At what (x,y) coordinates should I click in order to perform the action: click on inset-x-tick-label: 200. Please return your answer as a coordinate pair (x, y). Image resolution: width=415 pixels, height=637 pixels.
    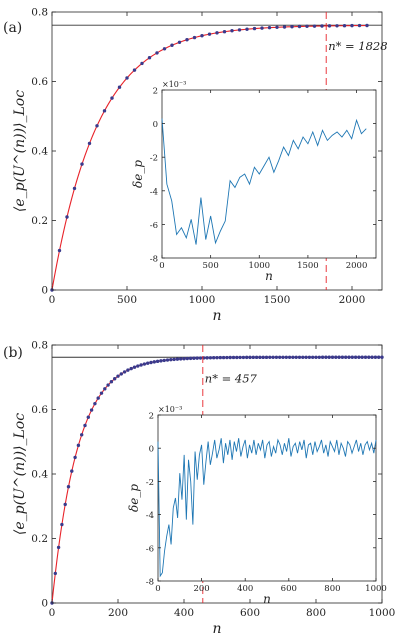
    Looking at the image, I should click on (201, 589).